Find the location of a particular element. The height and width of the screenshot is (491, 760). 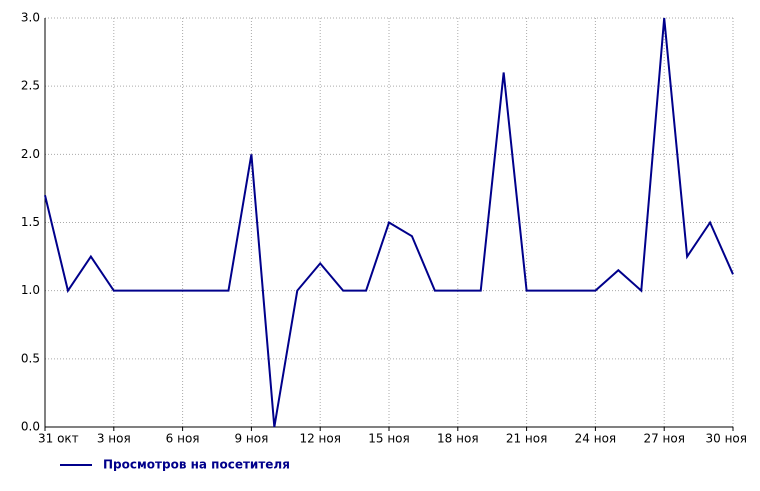

x-tick-label: 6 ноя is located at coordinates (183, 439).